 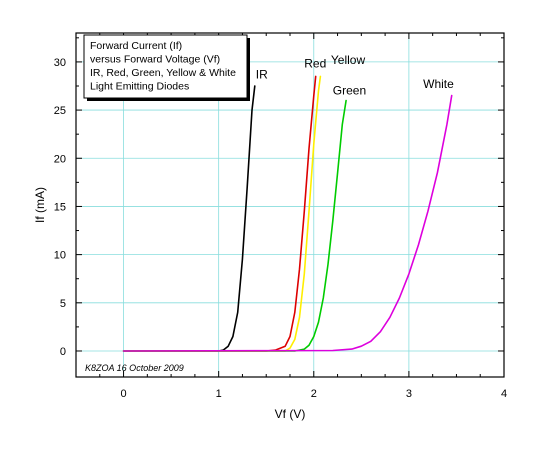 What do you see at coordinates (60, 159) in the screenshot?
I see `y-tick-label: 20` at bounding box center [60, 159].